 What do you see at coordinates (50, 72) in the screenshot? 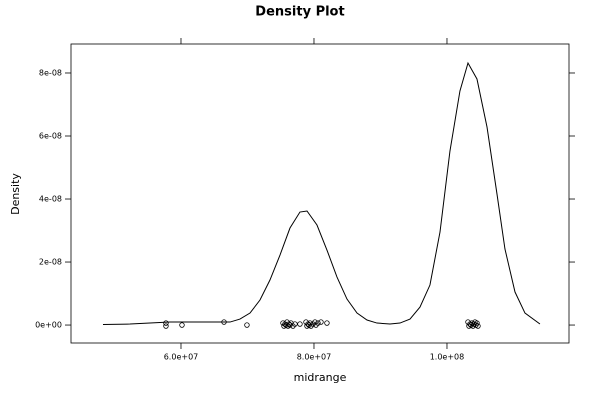
I see `y-tick-label: 8e-08` at bounding box center [50, 72].